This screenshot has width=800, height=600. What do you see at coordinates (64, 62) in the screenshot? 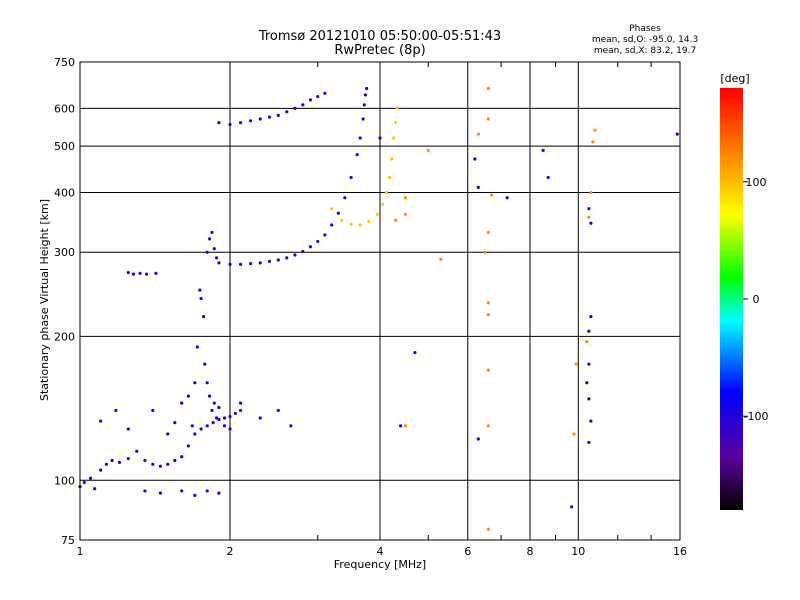
I see `y-tick-label: 750` at bounding box center [64, 62].